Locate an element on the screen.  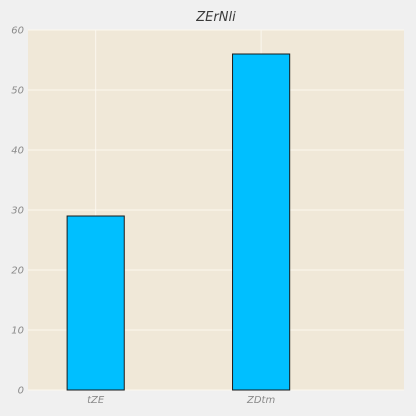
y-tick-label: 40 is located at coordinates (17, 151).